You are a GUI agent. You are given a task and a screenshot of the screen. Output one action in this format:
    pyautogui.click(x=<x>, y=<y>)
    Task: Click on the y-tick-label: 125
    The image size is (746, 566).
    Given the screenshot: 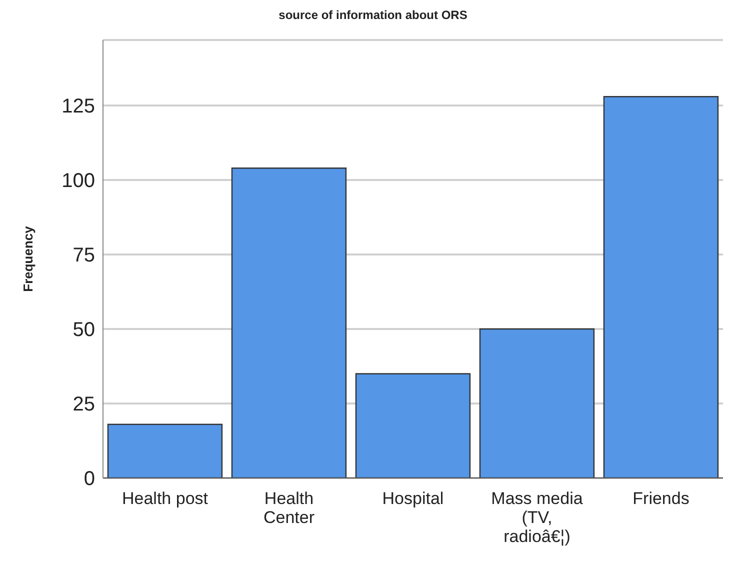 What is the action you would take?
    pyautogui.click(x=78, y=107)
    